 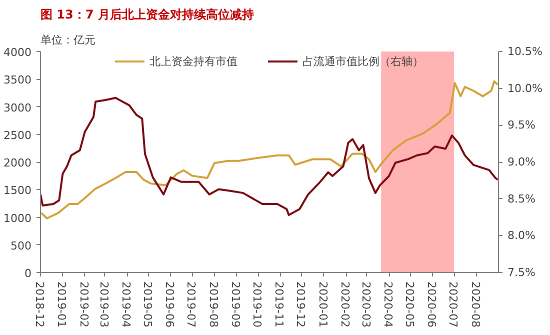 What do you see at coordinates (39, 305) in the screenshot?
I see `x-tick-label: 2018-12` at bounding box center [39, 305].